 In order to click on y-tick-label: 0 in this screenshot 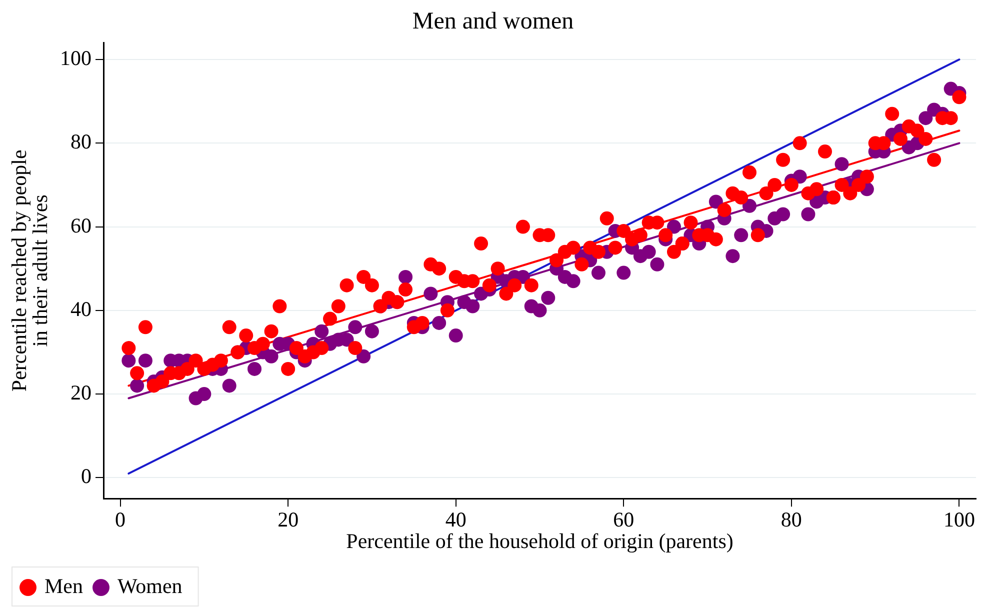, I will do `click(86, 476)`.